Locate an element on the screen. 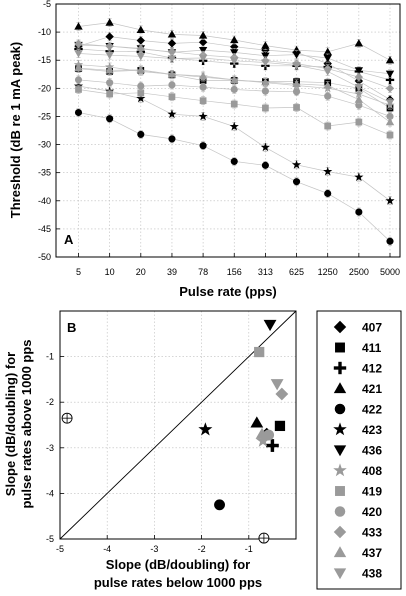  panel-b-x-tick-label: -2 is located at coordinates (202, 549).